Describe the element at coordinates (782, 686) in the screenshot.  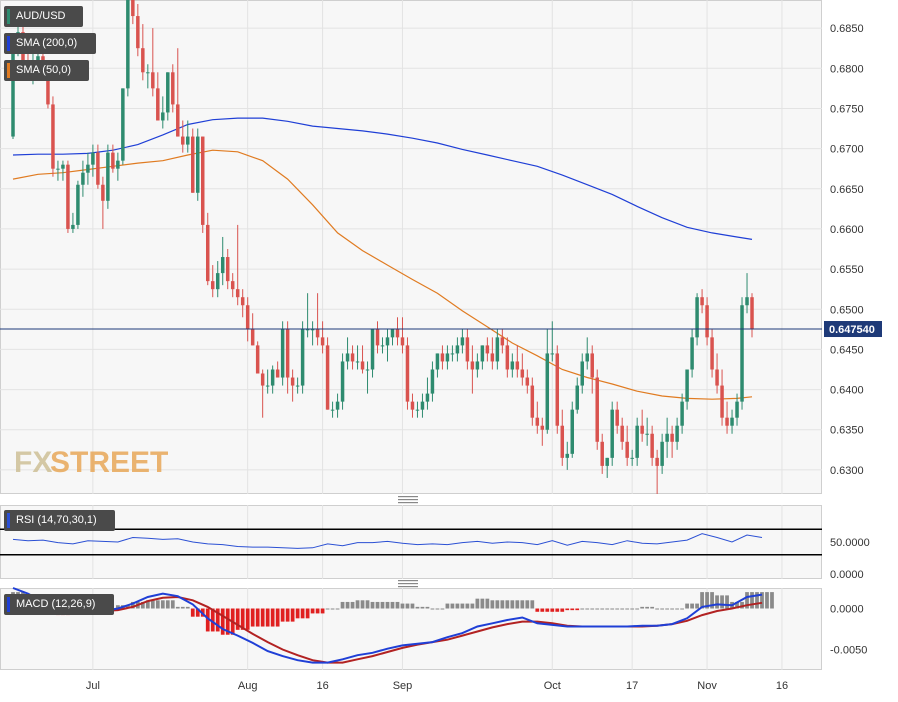
I see `x-tick-label: 16` at that location.